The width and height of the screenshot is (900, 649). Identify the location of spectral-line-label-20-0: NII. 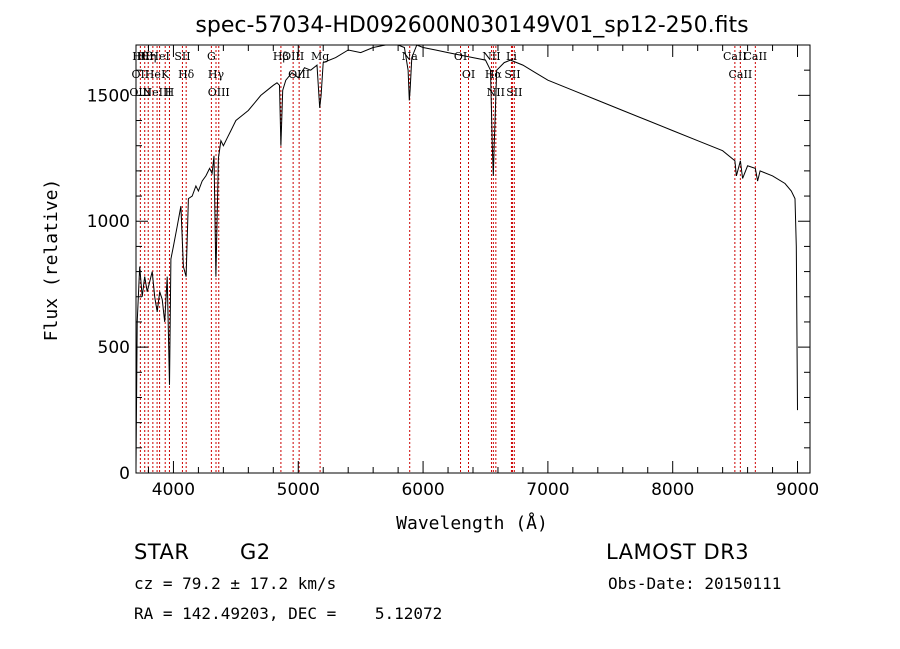
(491, 56).